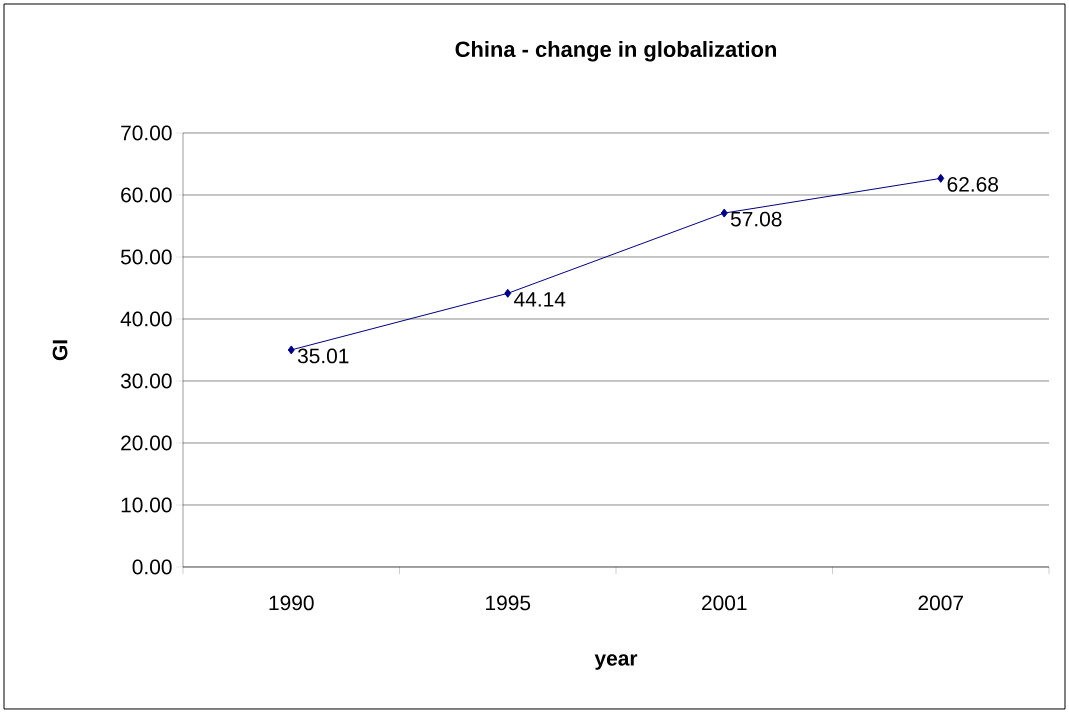 The height and width of the screenshot is (713, 1069). What do you see at coordinates (508, 603) in the screenshot?
I see `x-tick-label: 1995` at bounding box center [508, 603].